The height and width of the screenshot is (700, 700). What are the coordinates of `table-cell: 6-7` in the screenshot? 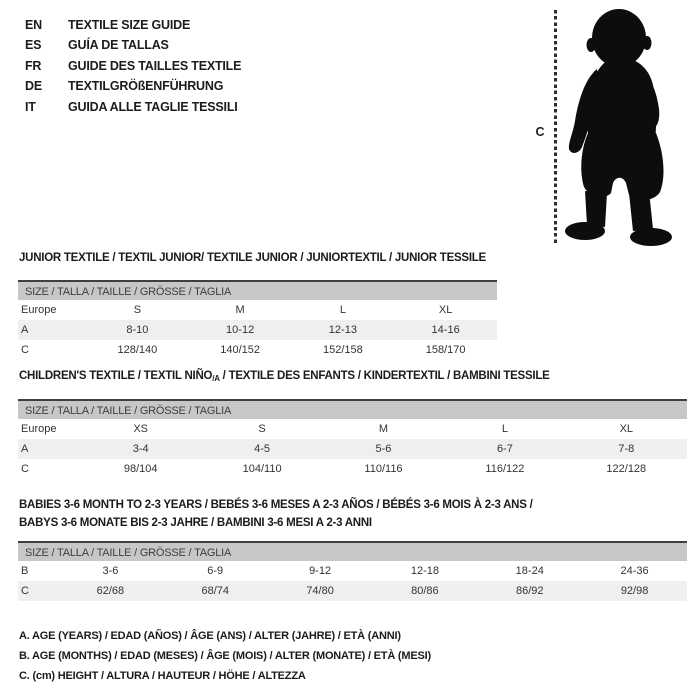 It's located at (504, 449).